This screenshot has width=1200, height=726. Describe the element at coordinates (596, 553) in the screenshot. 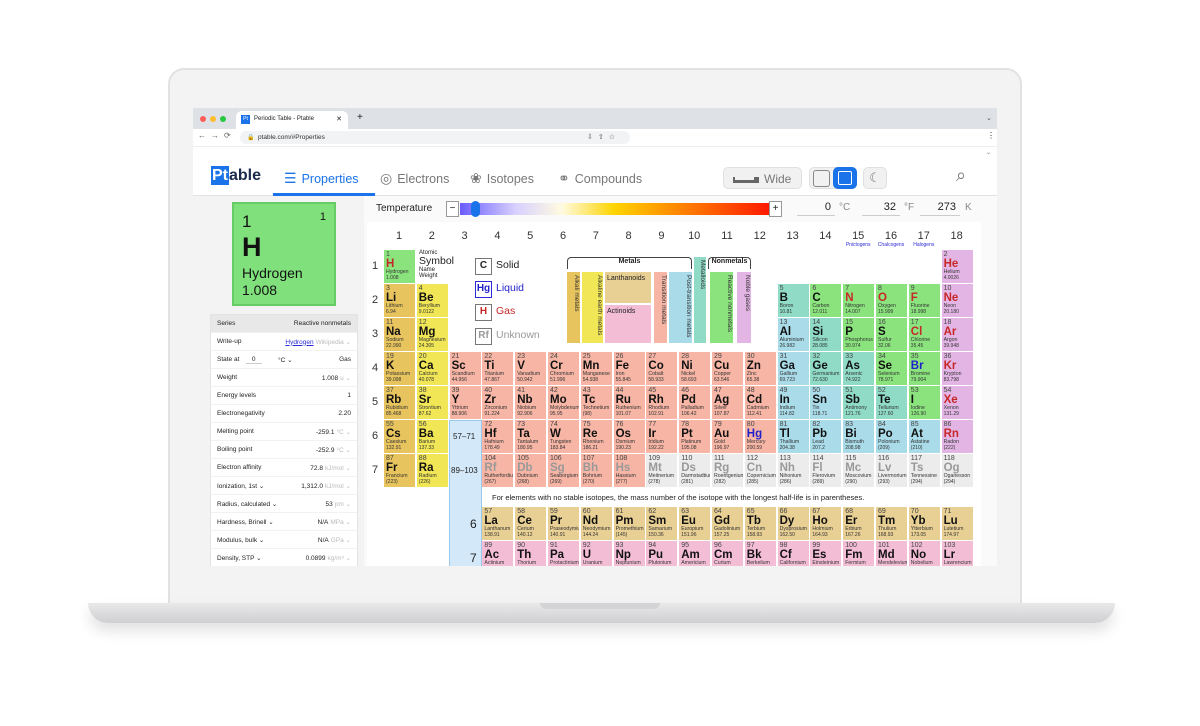

I see `element-cell: 92UUranium238.03` at that location.